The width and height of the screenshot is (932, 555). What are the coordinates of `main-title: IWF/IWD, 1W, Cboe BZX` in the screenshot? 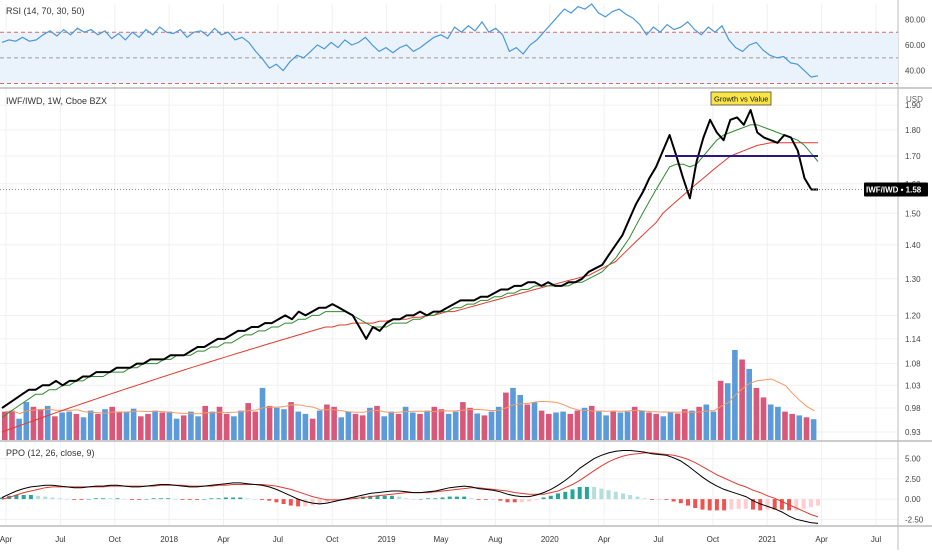 It's located at (56, 101).